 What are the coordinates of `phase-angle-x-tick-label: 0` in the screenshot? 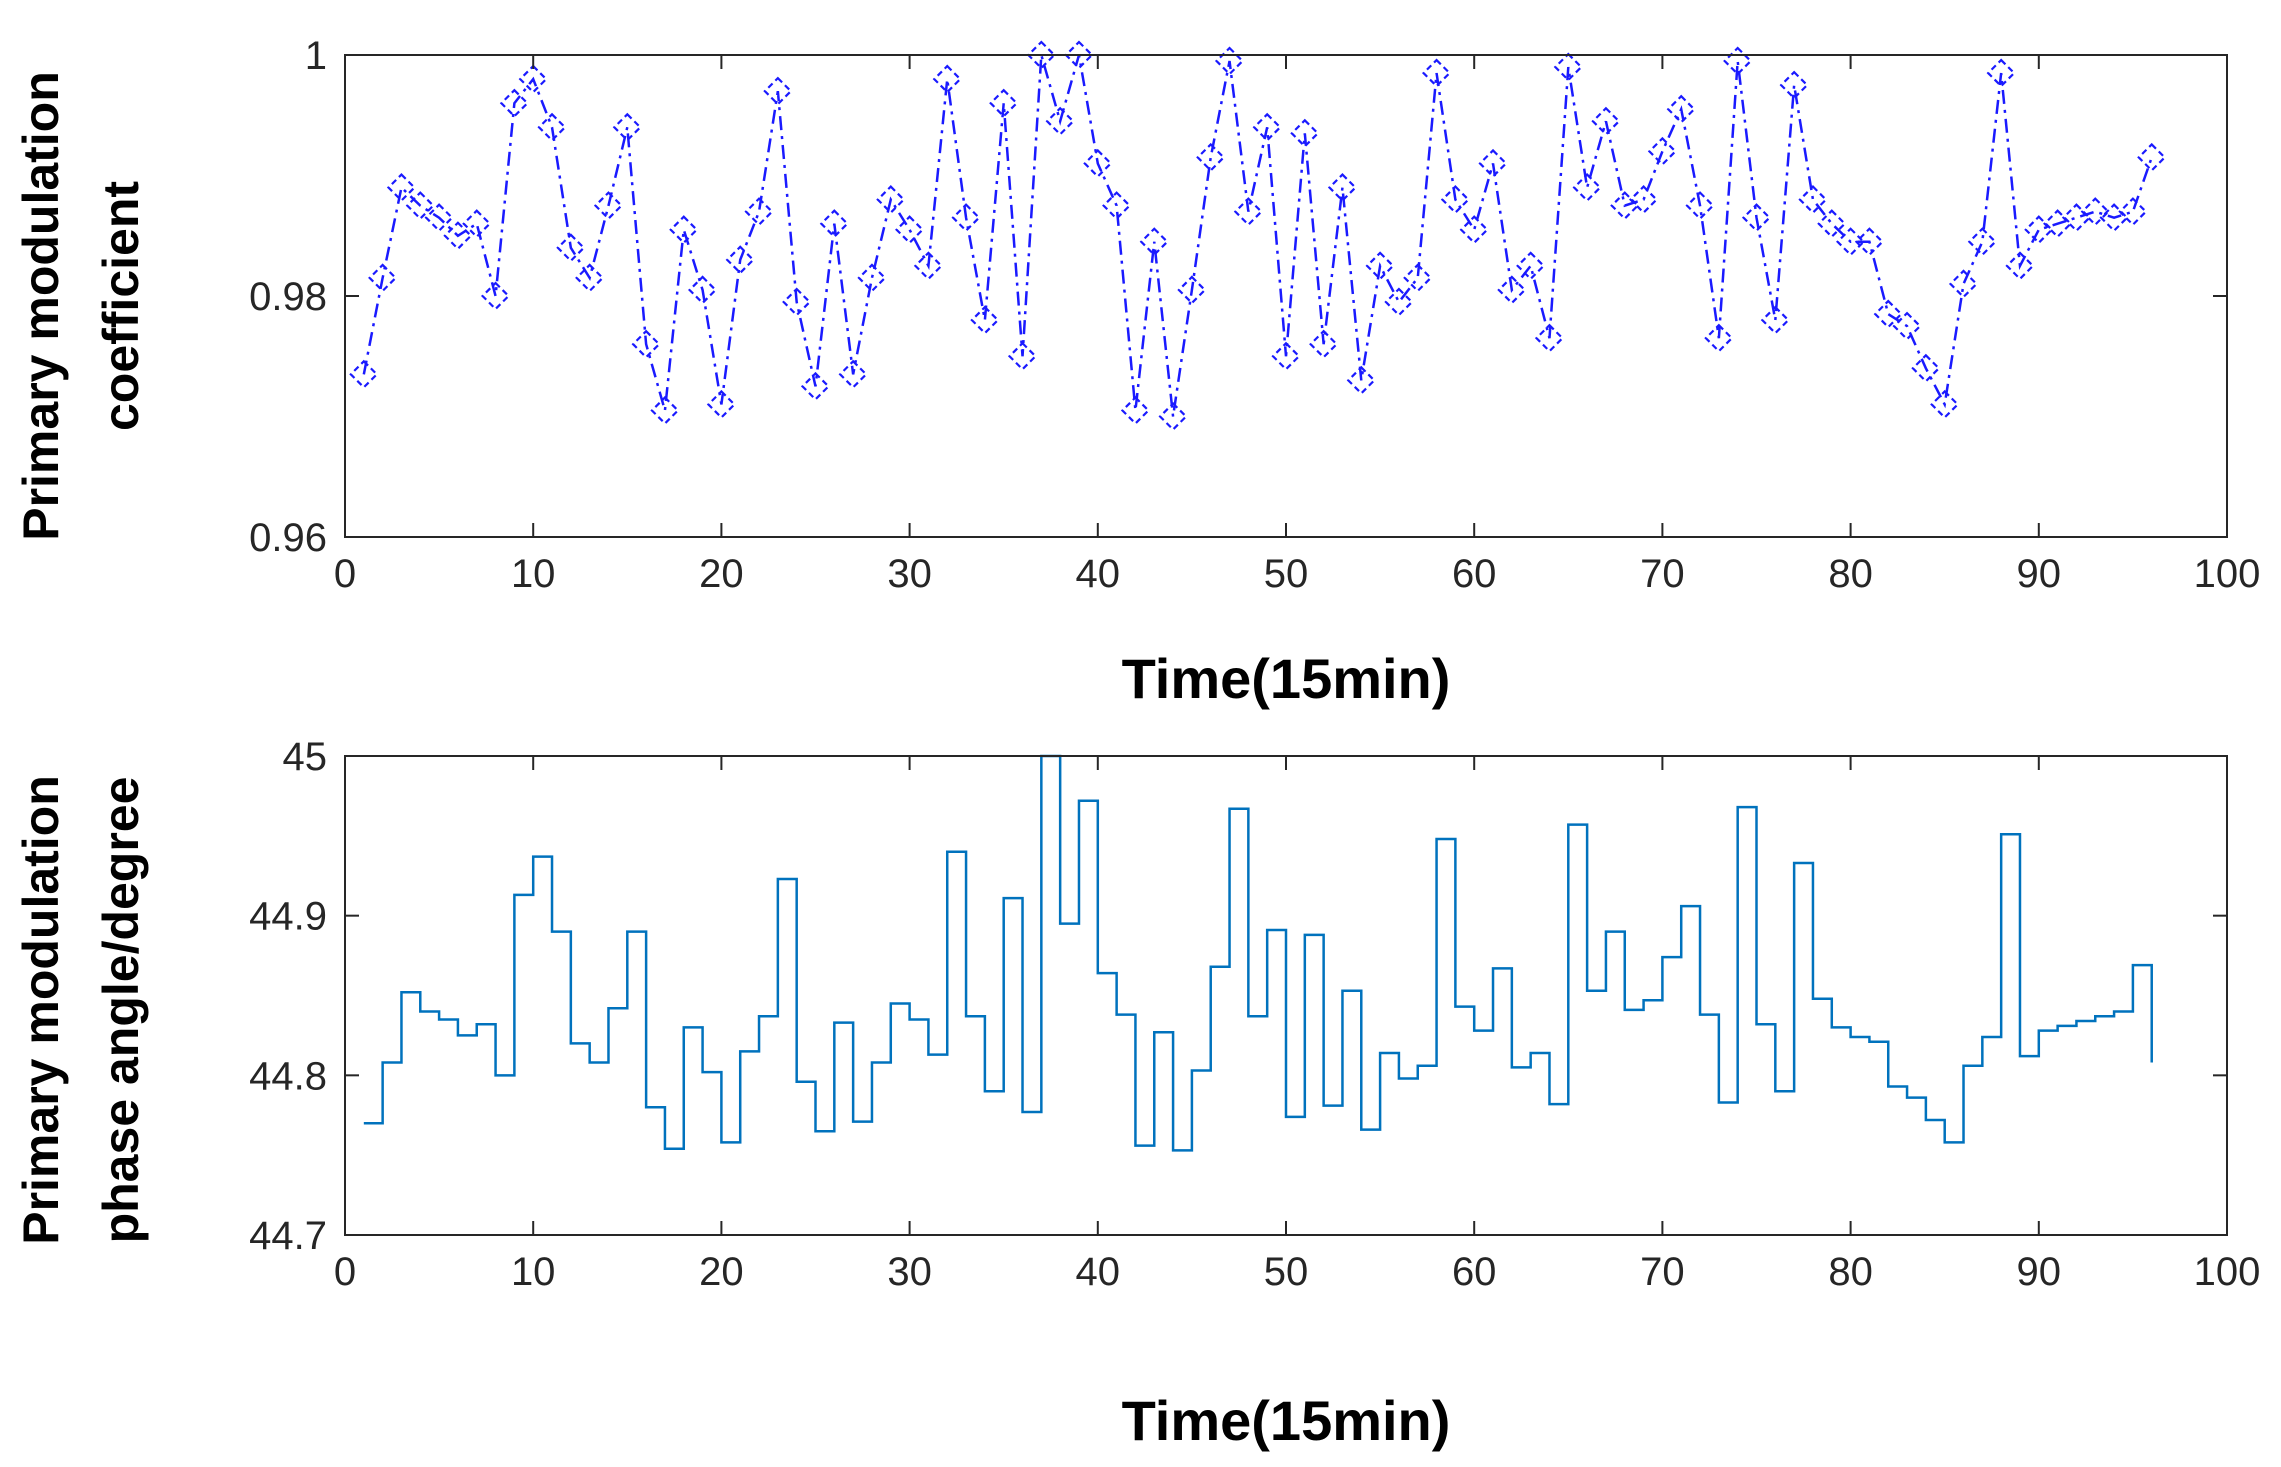 It's located at (345, 1272).